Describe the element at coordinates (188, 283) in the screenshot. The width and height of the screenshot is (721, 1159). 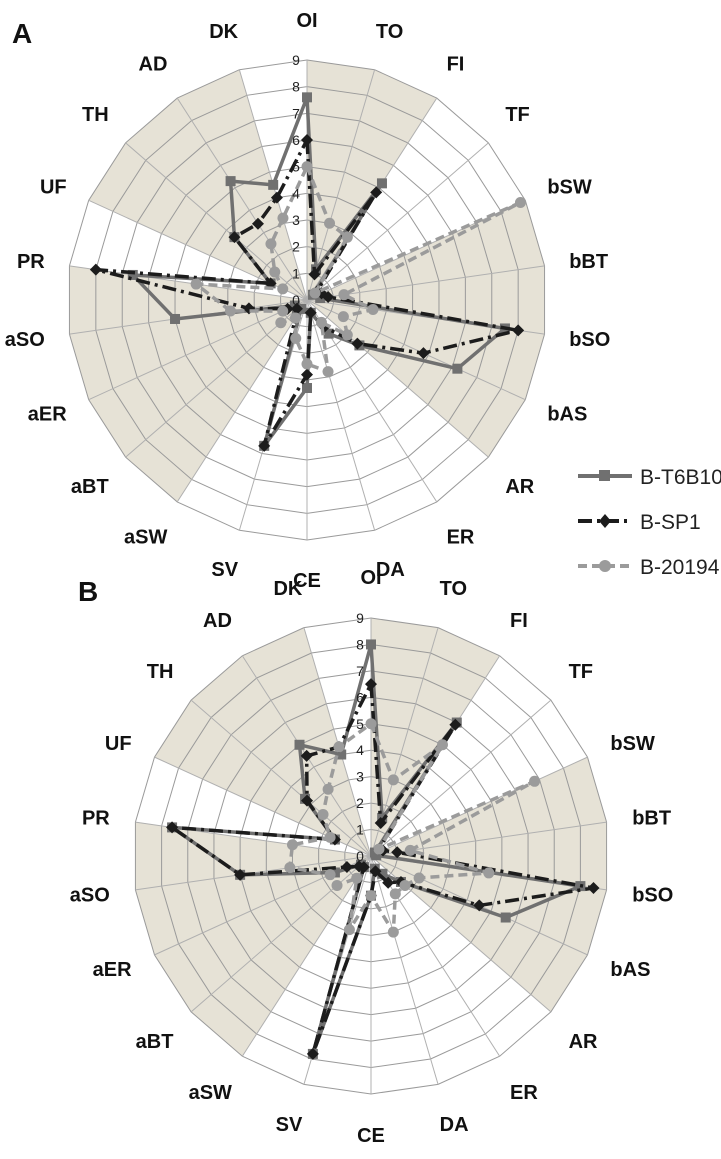
I see `spoke-pr-a` at that location.